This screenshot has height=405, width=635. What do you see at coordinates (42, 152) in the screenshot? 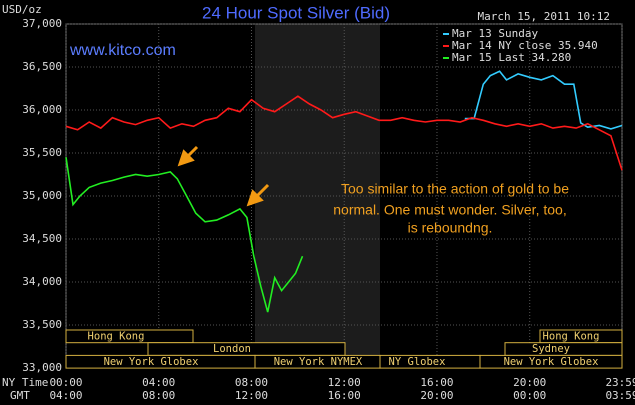
I see `y-tick-label: 35,500` at bounding box center [42, 152].